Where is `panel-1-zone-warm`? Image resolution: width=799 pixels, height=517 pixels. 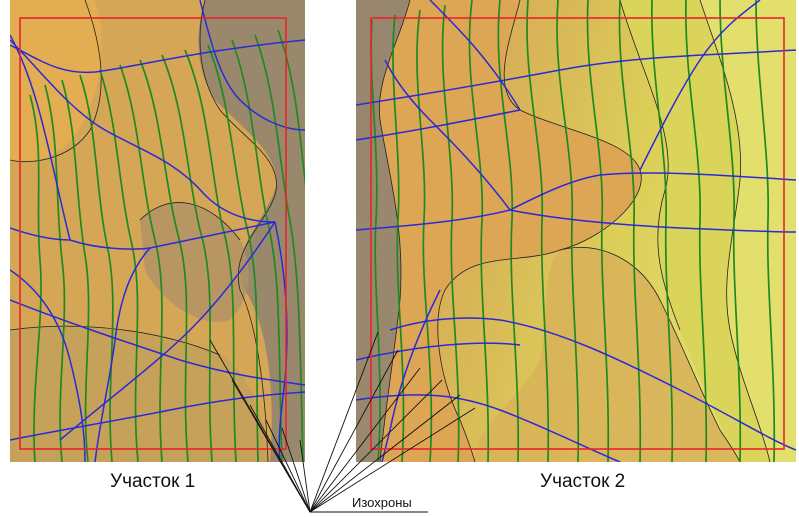 panel-1-zone-warm is located at coordinates (56, 80).